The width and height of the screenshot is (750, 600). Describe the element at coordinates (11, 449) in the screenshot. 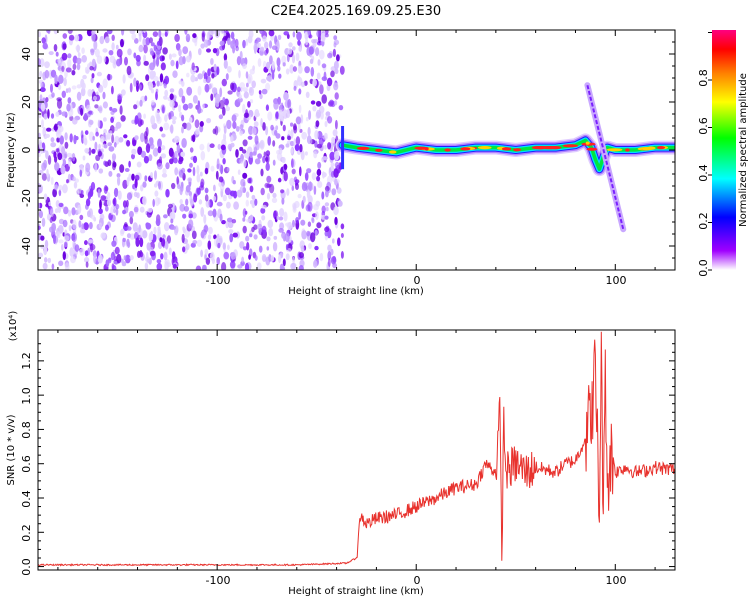

I see `snr-y-axis-label: SNR (10 * v/v)` at that location.